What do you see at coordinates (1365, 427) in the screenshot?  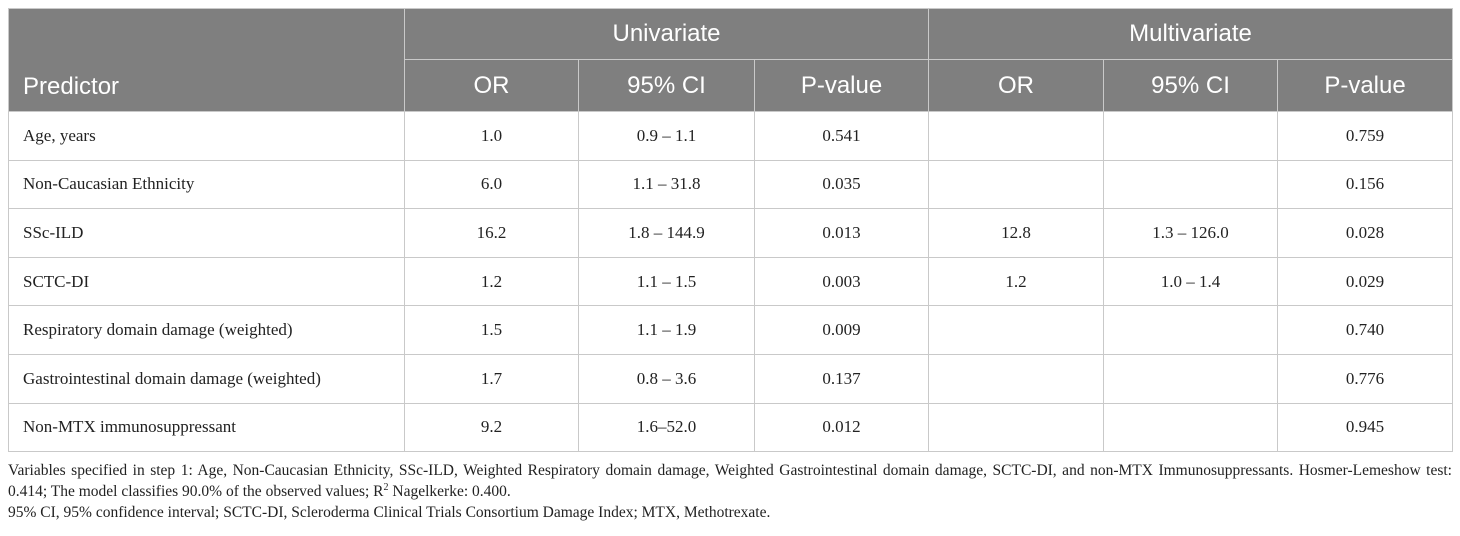 I see `multi-p-cell: 0.945` at bounding box center [1365, 427].